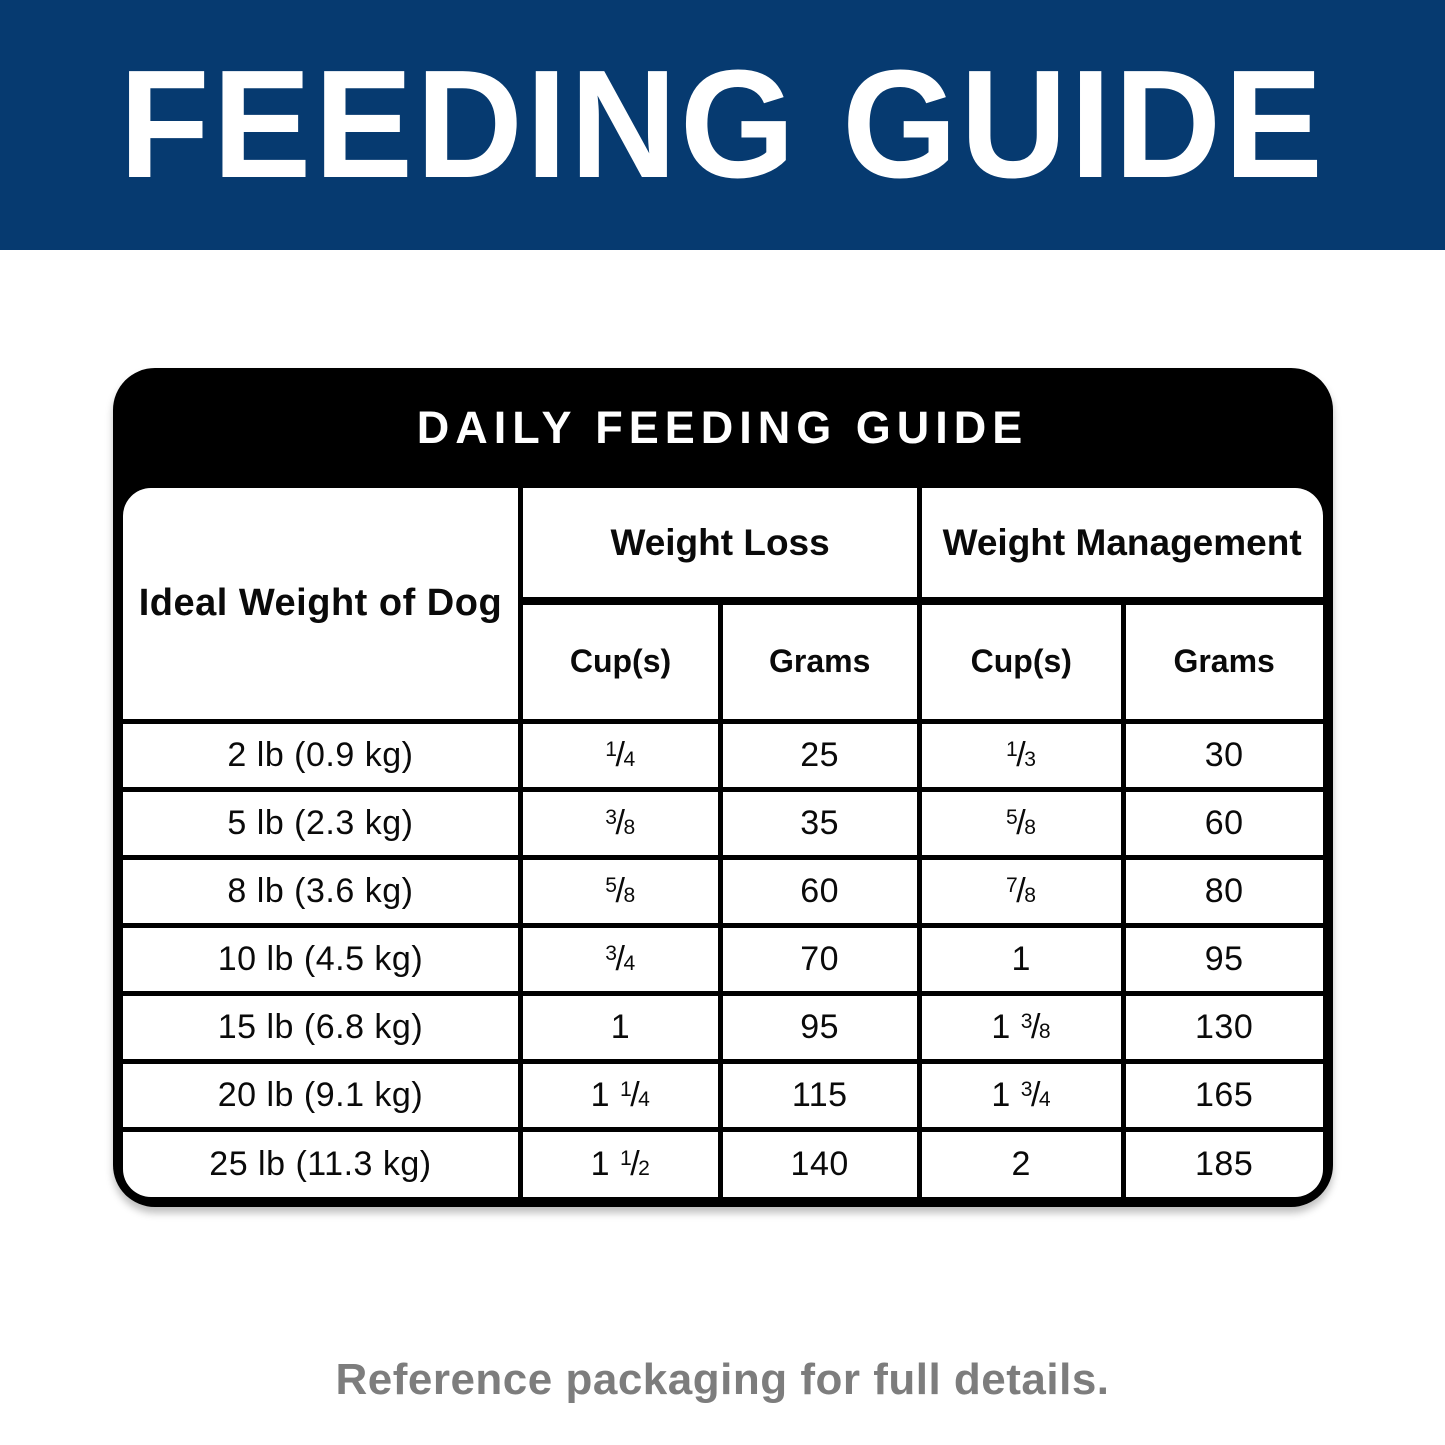 The image size is (1445, 1445). I want to click on cell-weight-loss-cups: 3/4, so click(620, 959).